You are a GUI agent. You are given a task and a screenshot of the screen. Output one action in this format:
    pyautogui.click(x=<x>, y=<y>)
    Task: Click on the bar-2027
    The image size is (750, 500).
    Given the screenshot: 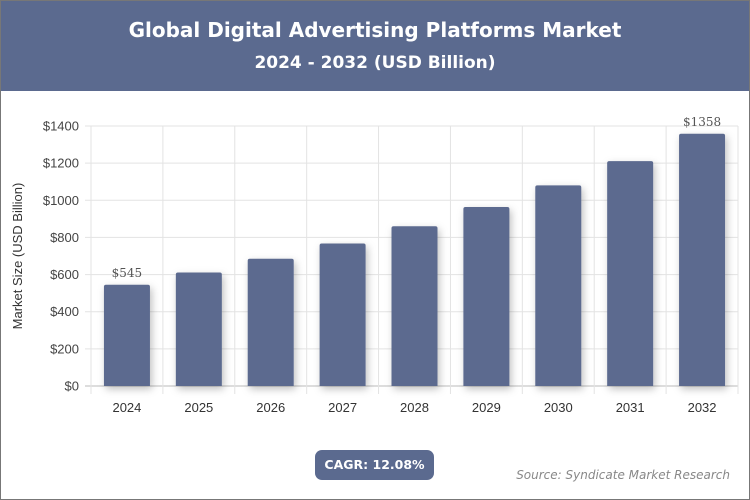 What is the action you would take?
    pyautogui.click(x=342, y=314)
    